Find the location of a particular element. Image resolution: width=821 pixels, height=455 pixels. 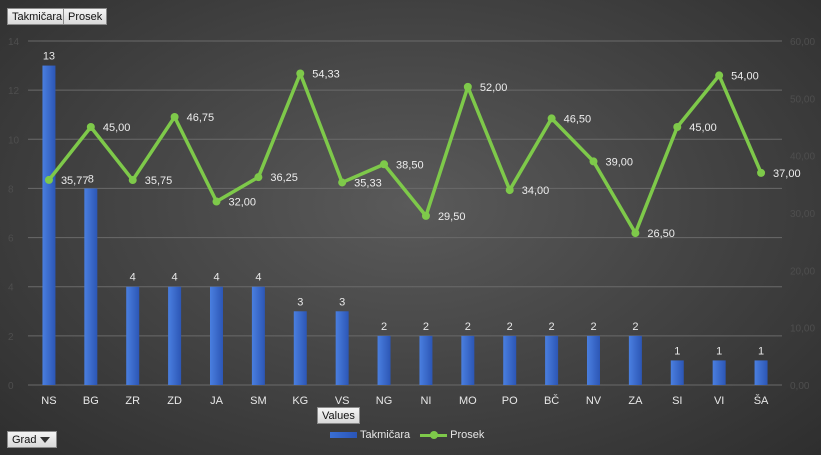

prosek-label-ŠA: 37,00 is located at coordinates (787, 174).